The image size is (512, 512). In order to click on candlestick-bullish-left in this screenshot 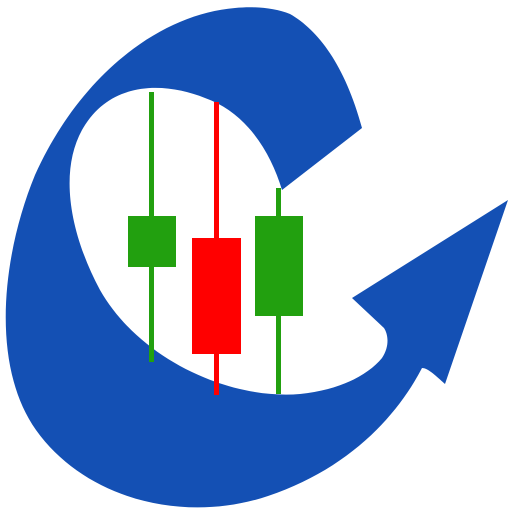, I will do `click(152, 227)`.